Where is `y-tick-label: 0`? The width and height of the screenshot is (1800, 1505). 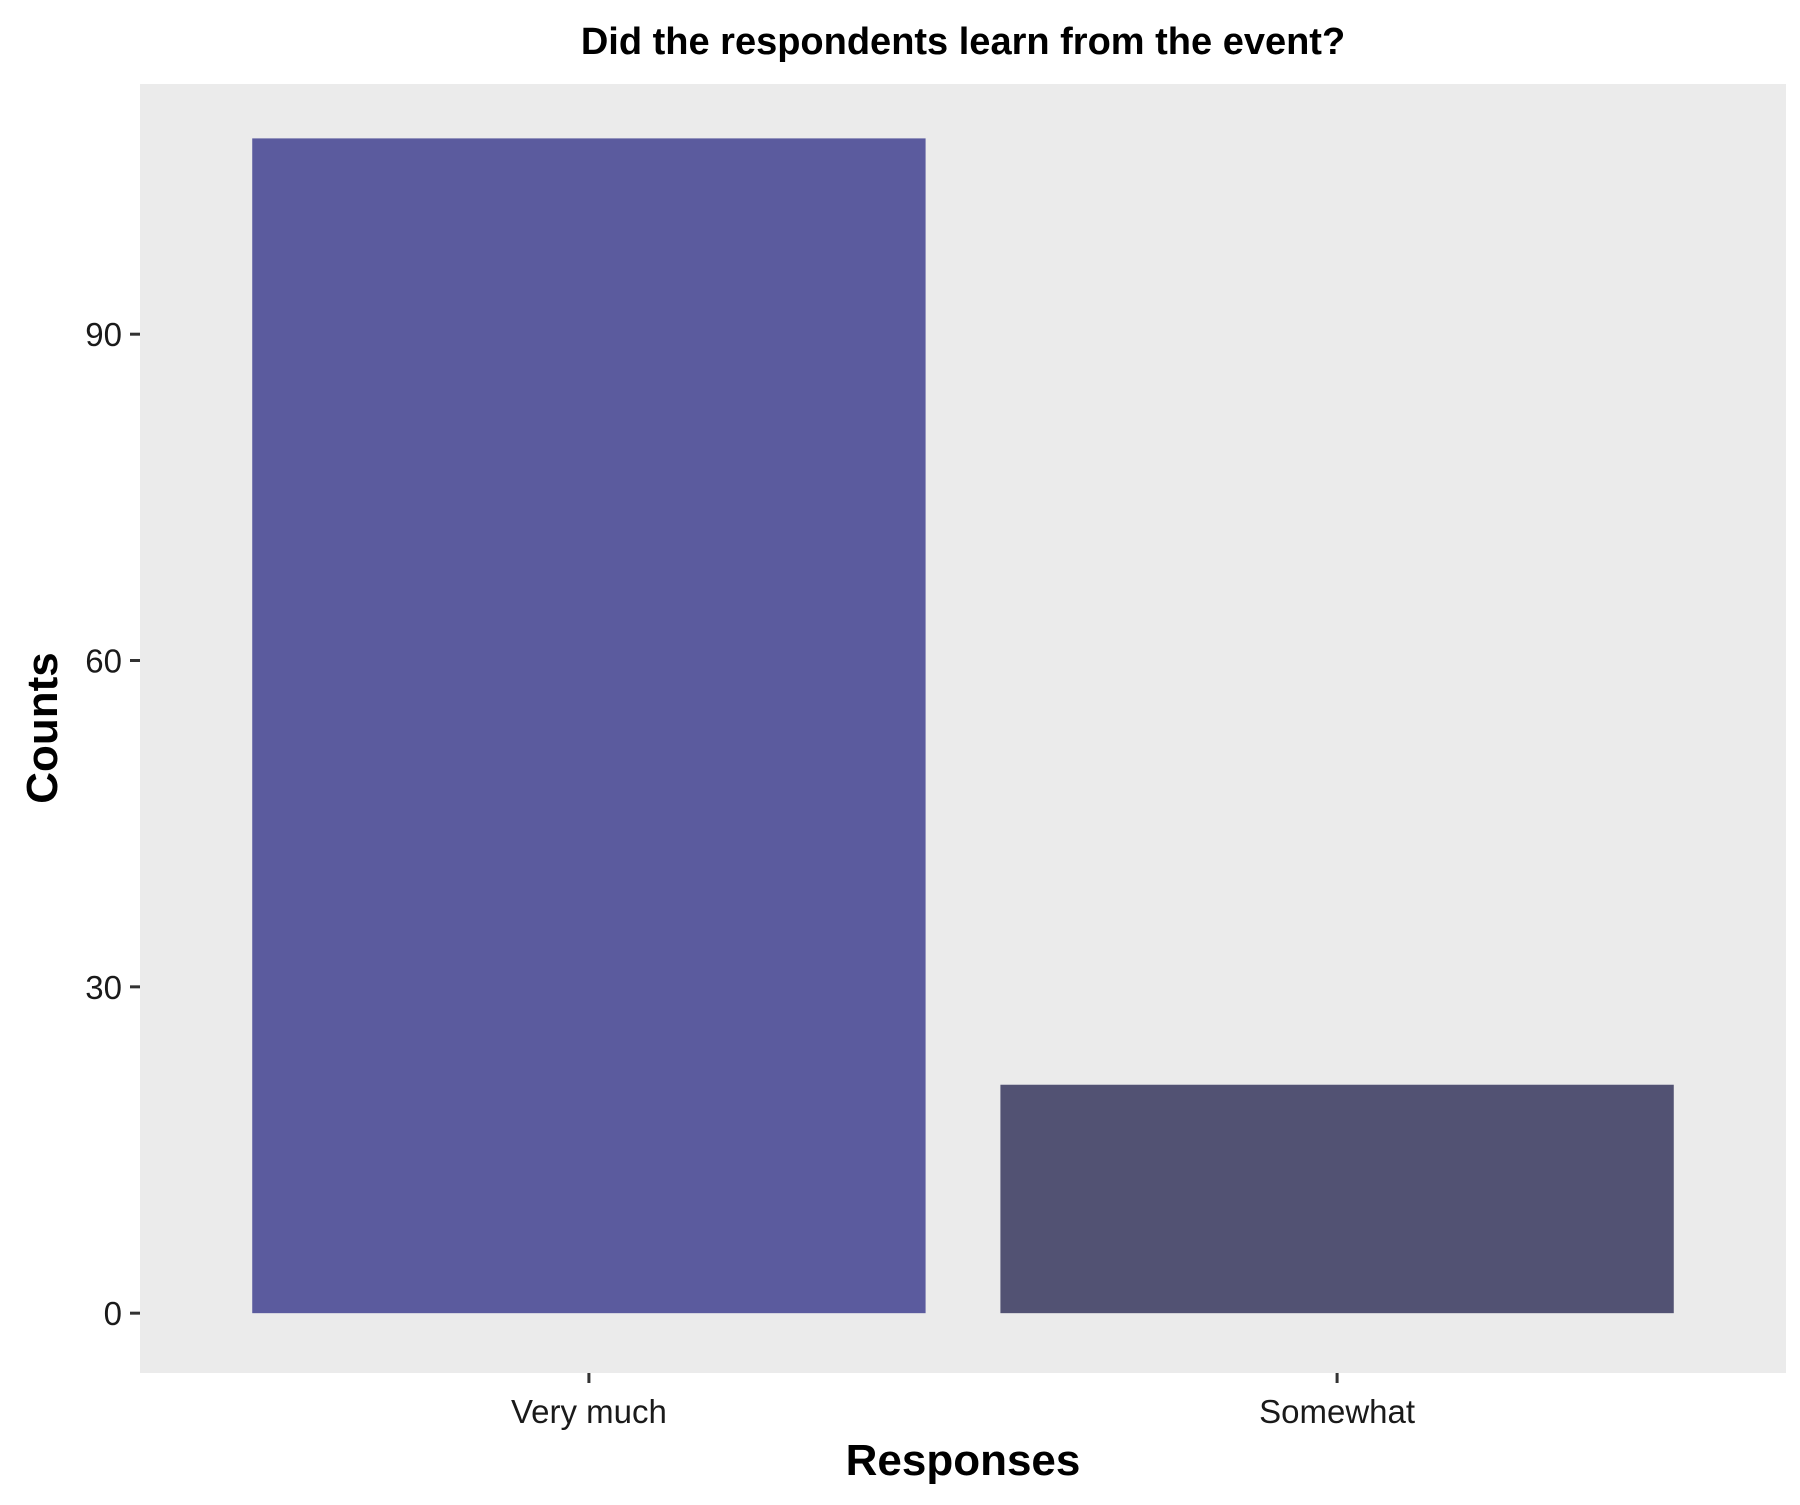
y-tick-label: 0 is located at coordinates (113, 1313).